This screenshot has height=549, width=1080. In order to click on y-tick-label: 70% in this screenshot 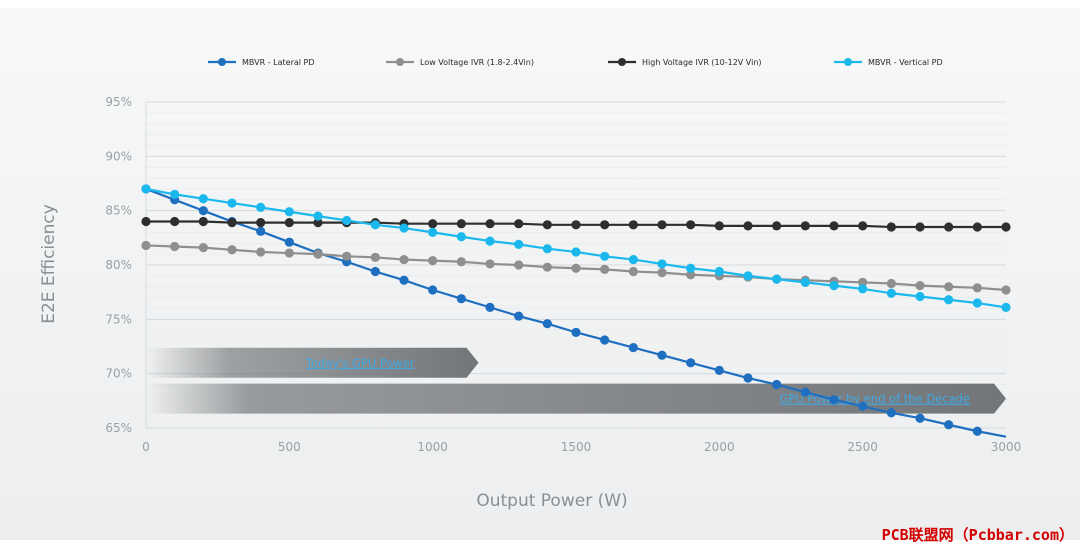, I will do `click(118, 374)`.